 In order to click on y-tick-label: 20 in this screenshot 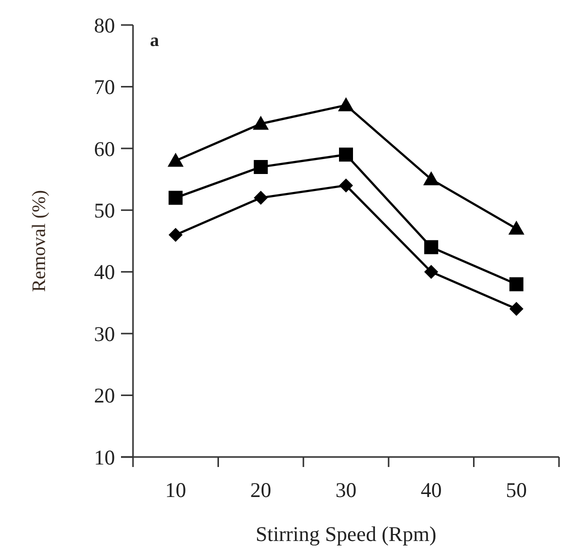, I will do `click(104, 396)`.